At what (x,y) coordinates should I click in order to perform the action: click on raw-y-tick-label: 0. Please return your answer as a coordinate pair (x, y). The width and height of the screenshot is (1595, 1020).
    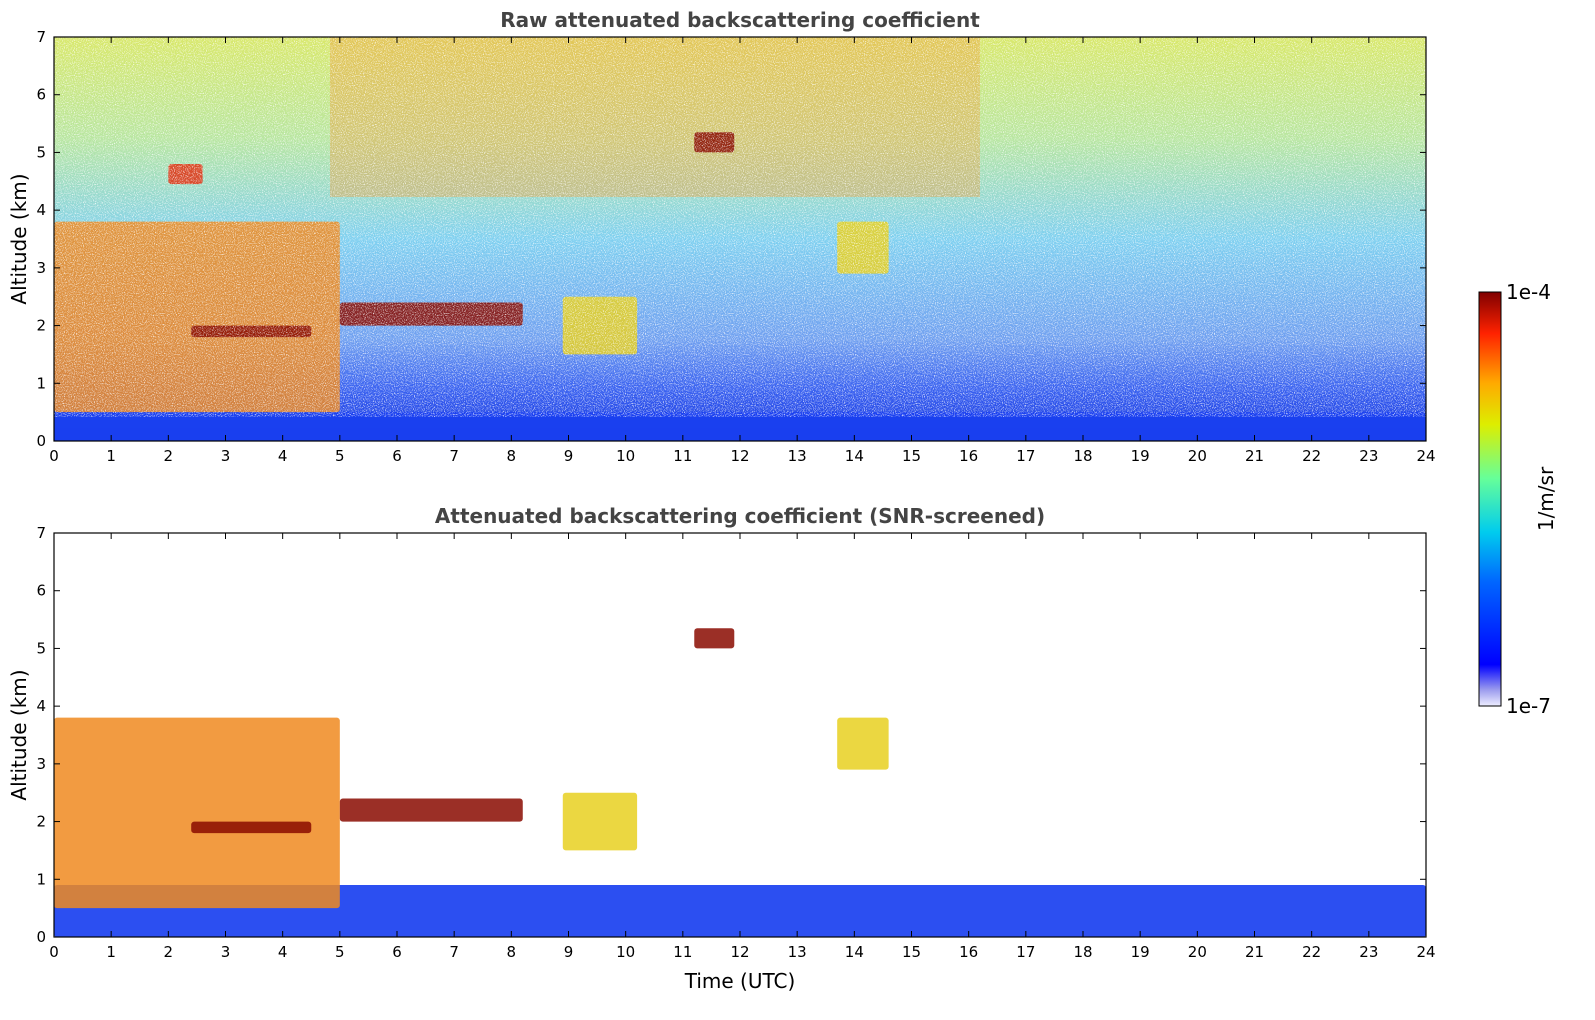
    Looking at the image, I should click on (41, 441).